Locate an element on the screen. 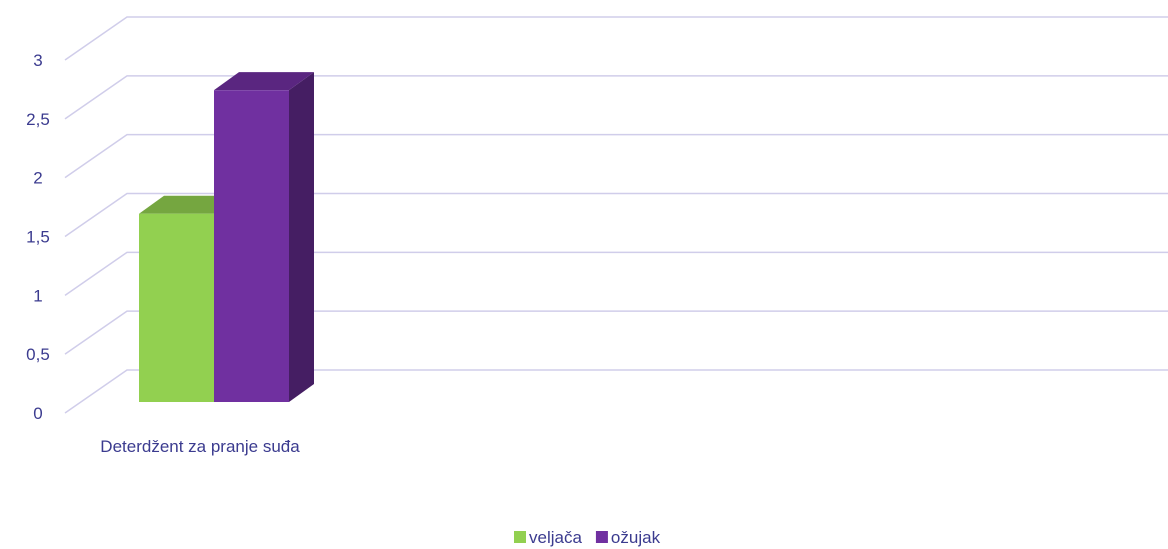  legend-label: veljača is located at coordinates (555, 537).